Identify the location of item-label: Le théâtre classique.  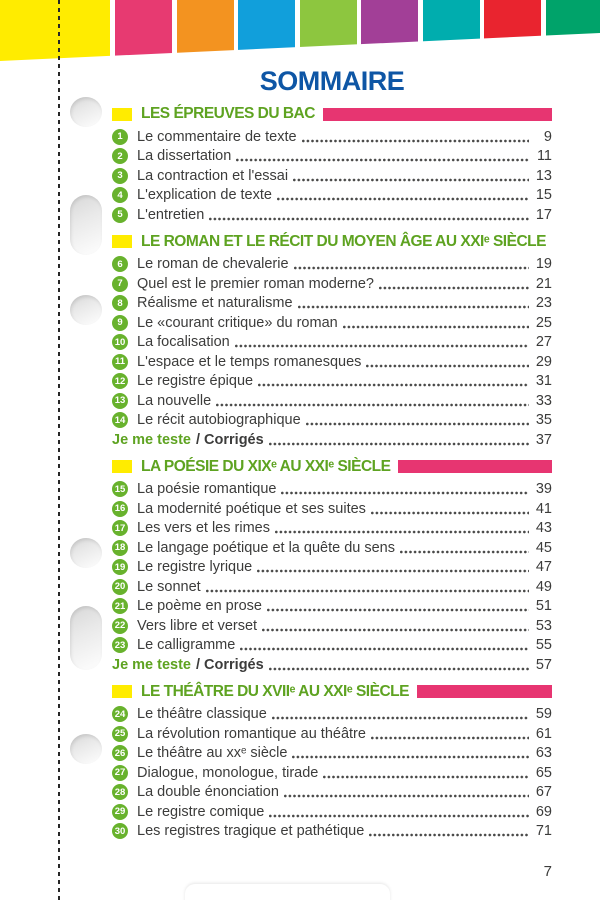
(202, 714).